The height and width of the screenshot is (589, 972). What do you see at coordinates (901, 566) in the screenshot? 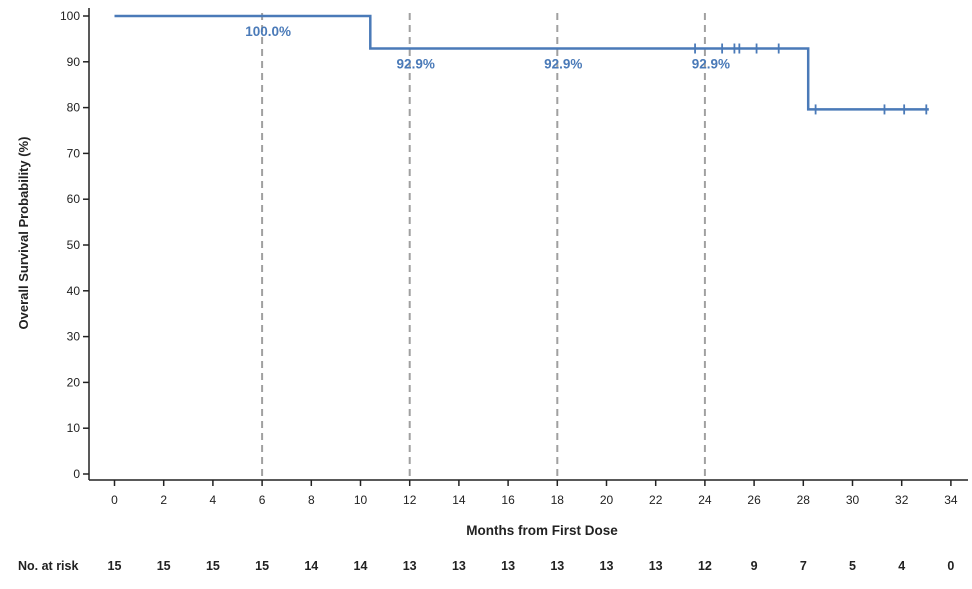
I see `at-risk-value: 4` at bounding box center [901, 566].